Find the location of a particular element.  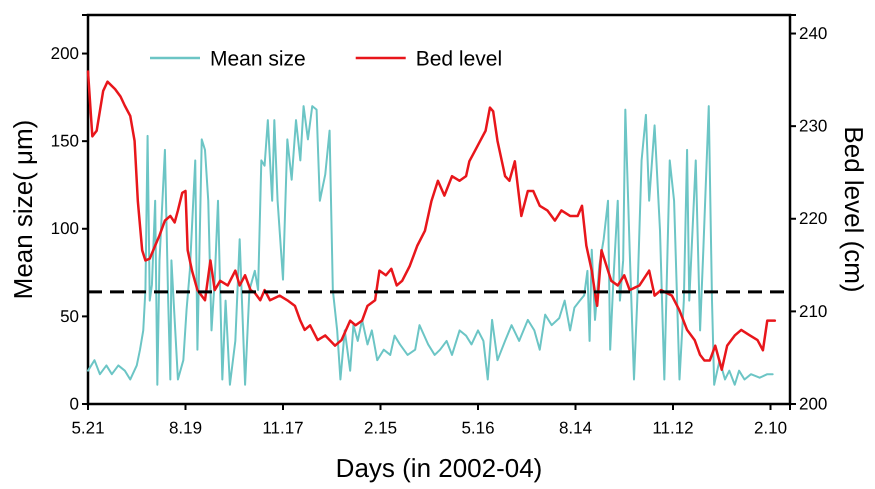

x-tick-label: 11.12 is located at coordinates (673, 428).